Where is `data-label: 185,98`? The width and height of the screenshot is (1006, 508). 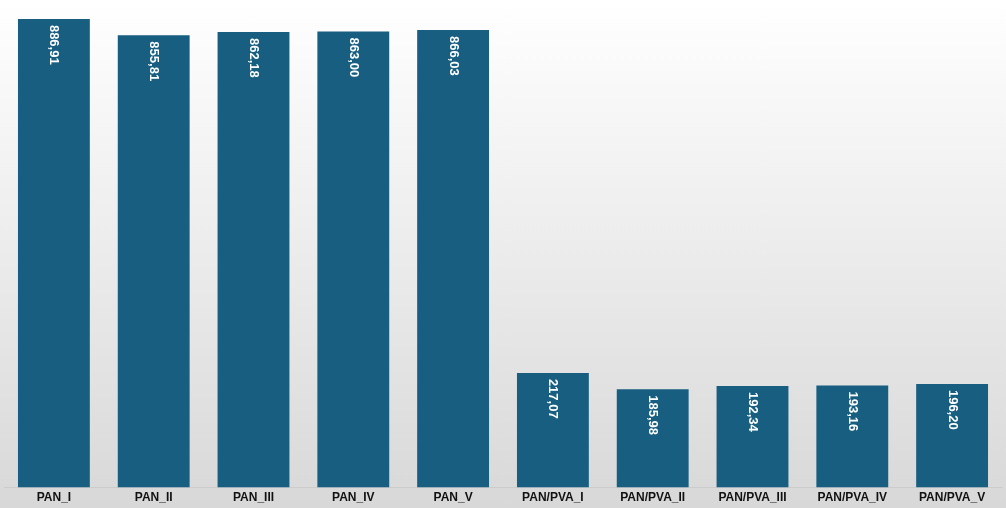 data-label: 185,98 is located at coordinates (654, 415).